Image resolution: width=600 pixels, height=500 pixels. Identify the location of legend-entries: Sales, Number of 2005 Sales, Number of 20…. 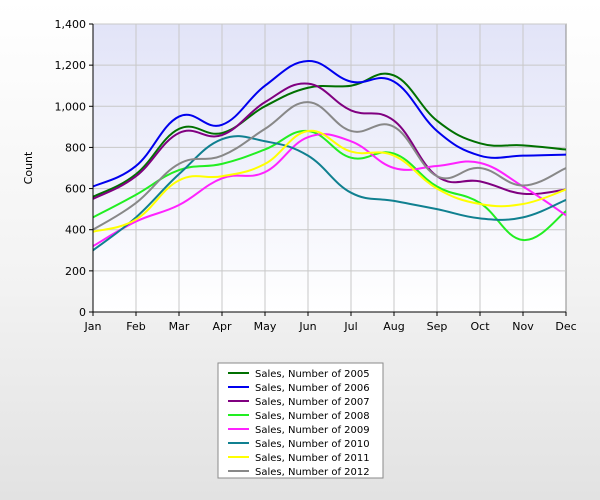
(299, 423).